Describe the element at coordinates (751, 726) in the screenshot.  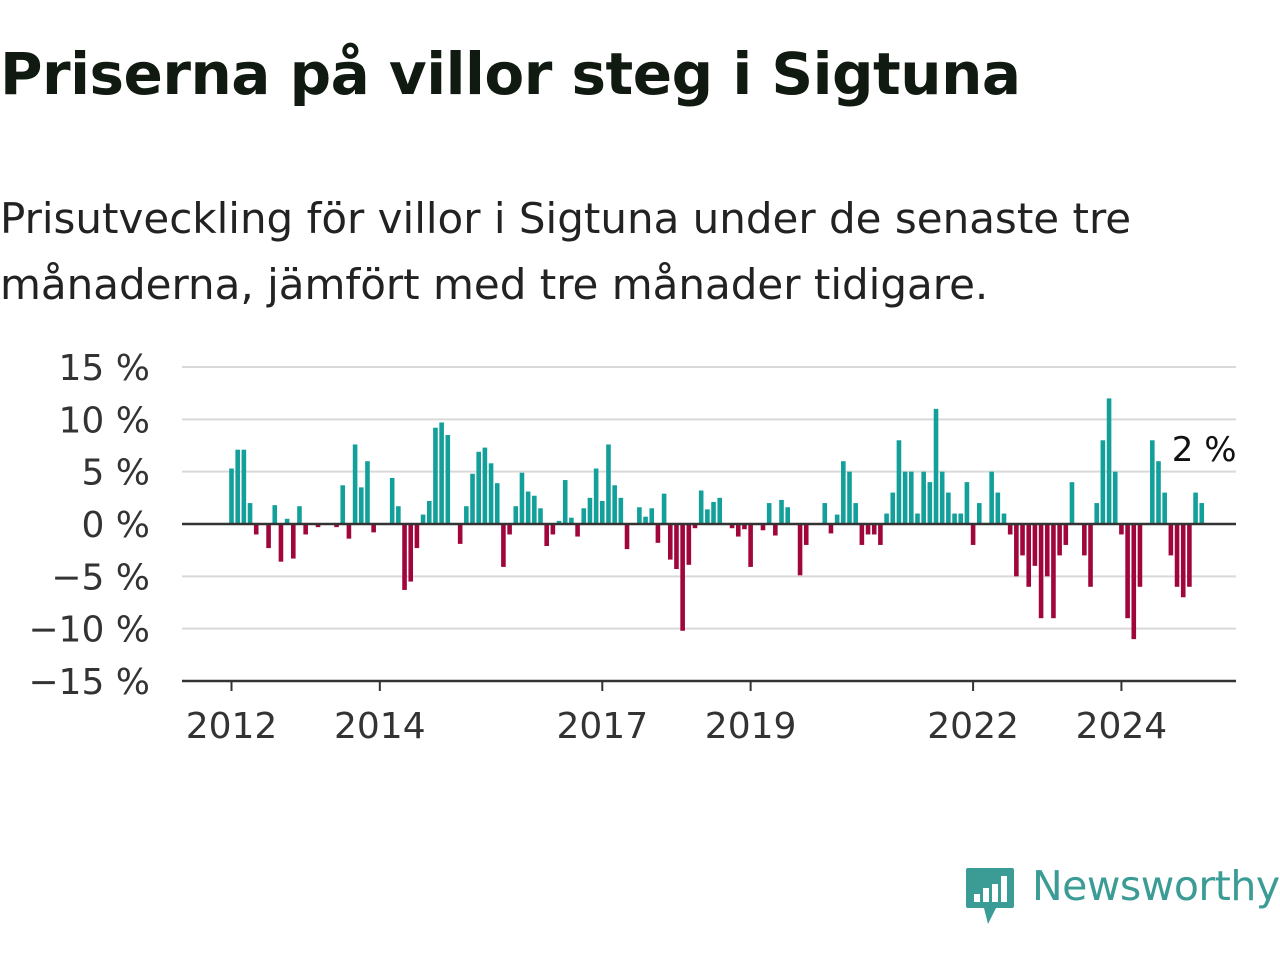
I see `x-tick-label: 2019` at that location.